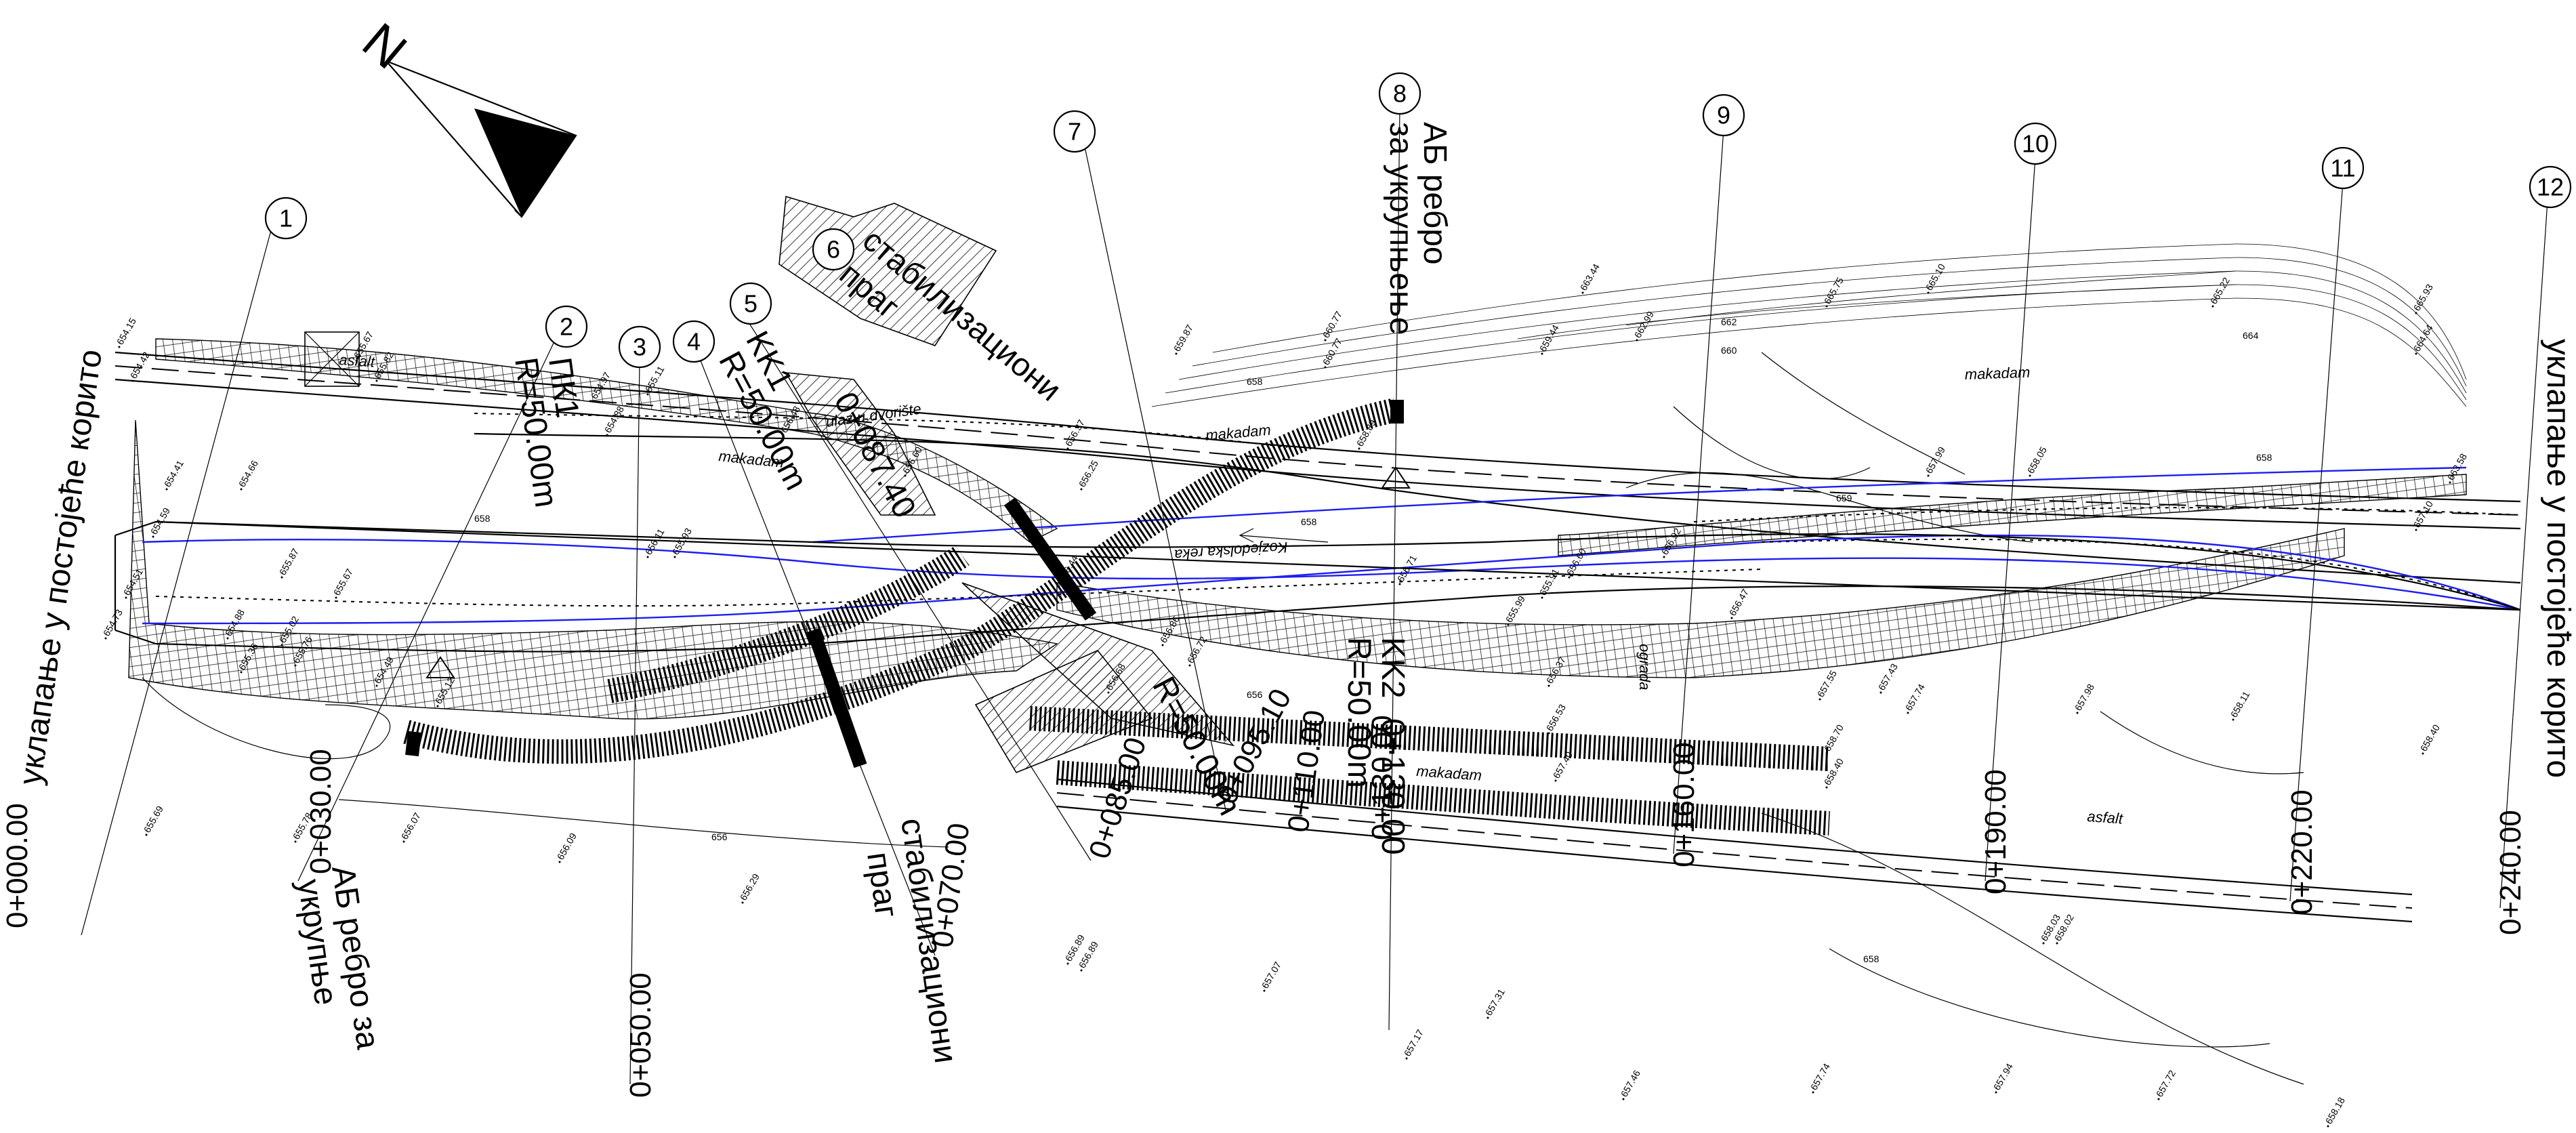  What do you see at coordinates (1834, 772) in the screenshot?
I see `spot-elevation: 658.40` at bounding box center [1834, 772].